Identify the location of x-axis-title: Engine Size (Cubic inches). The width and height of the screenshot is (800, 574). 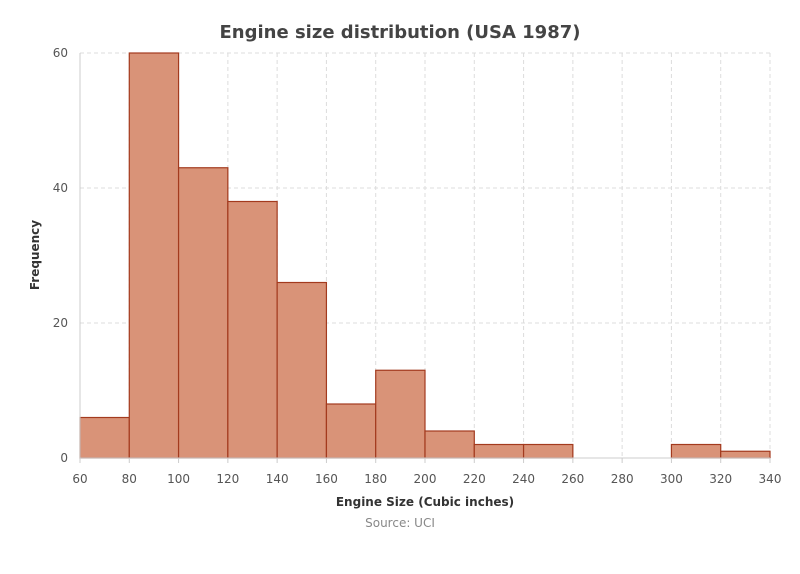
(425, 502).